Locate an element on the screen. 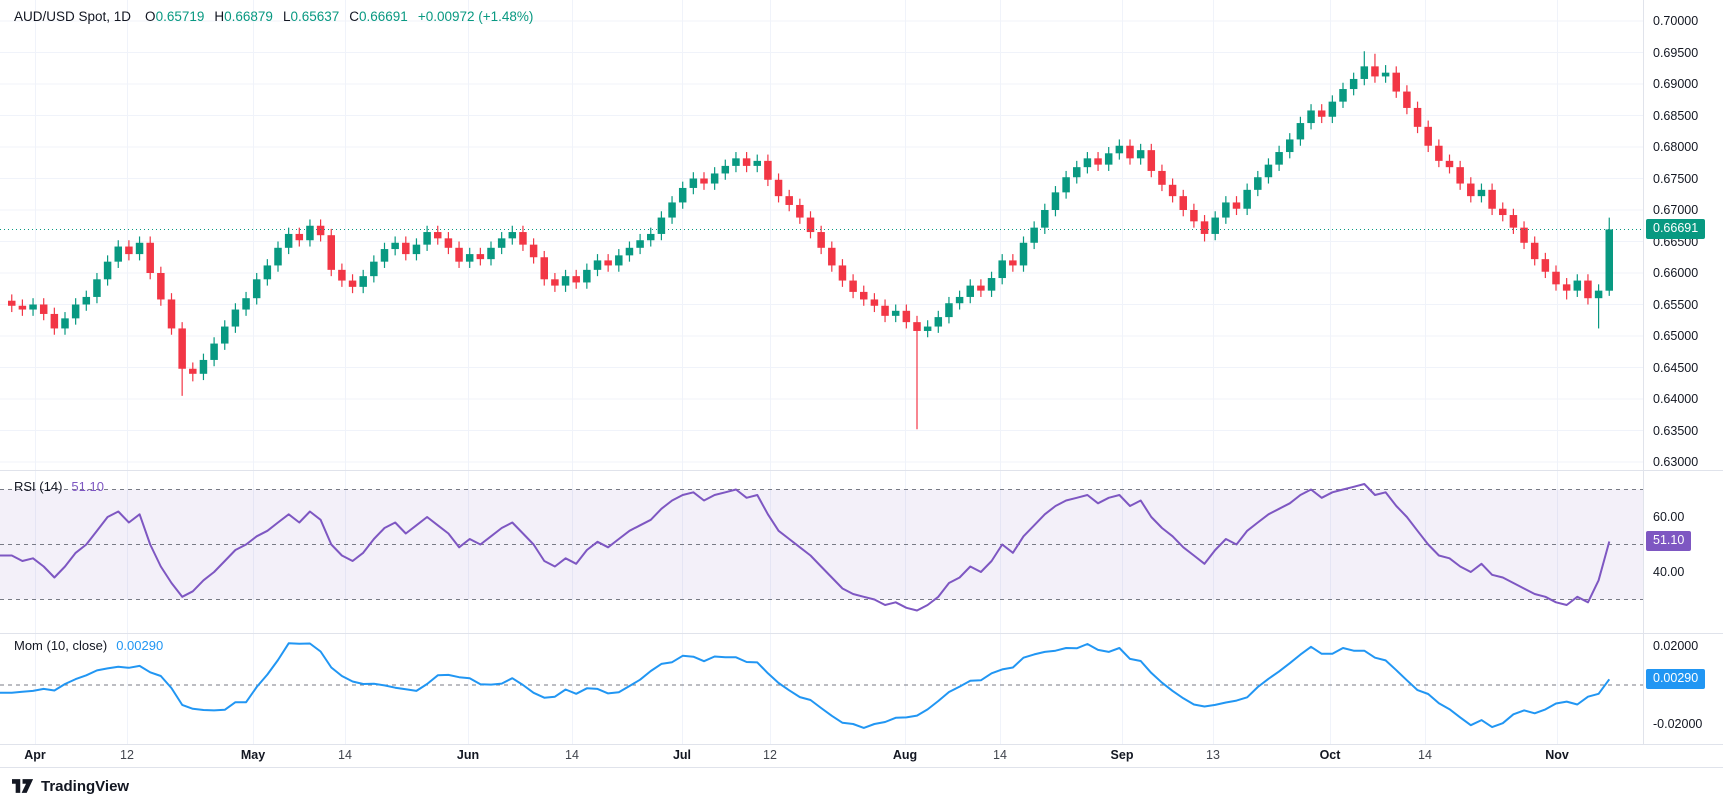  time-tick-label: Jul is located at coordinates (682, 755).